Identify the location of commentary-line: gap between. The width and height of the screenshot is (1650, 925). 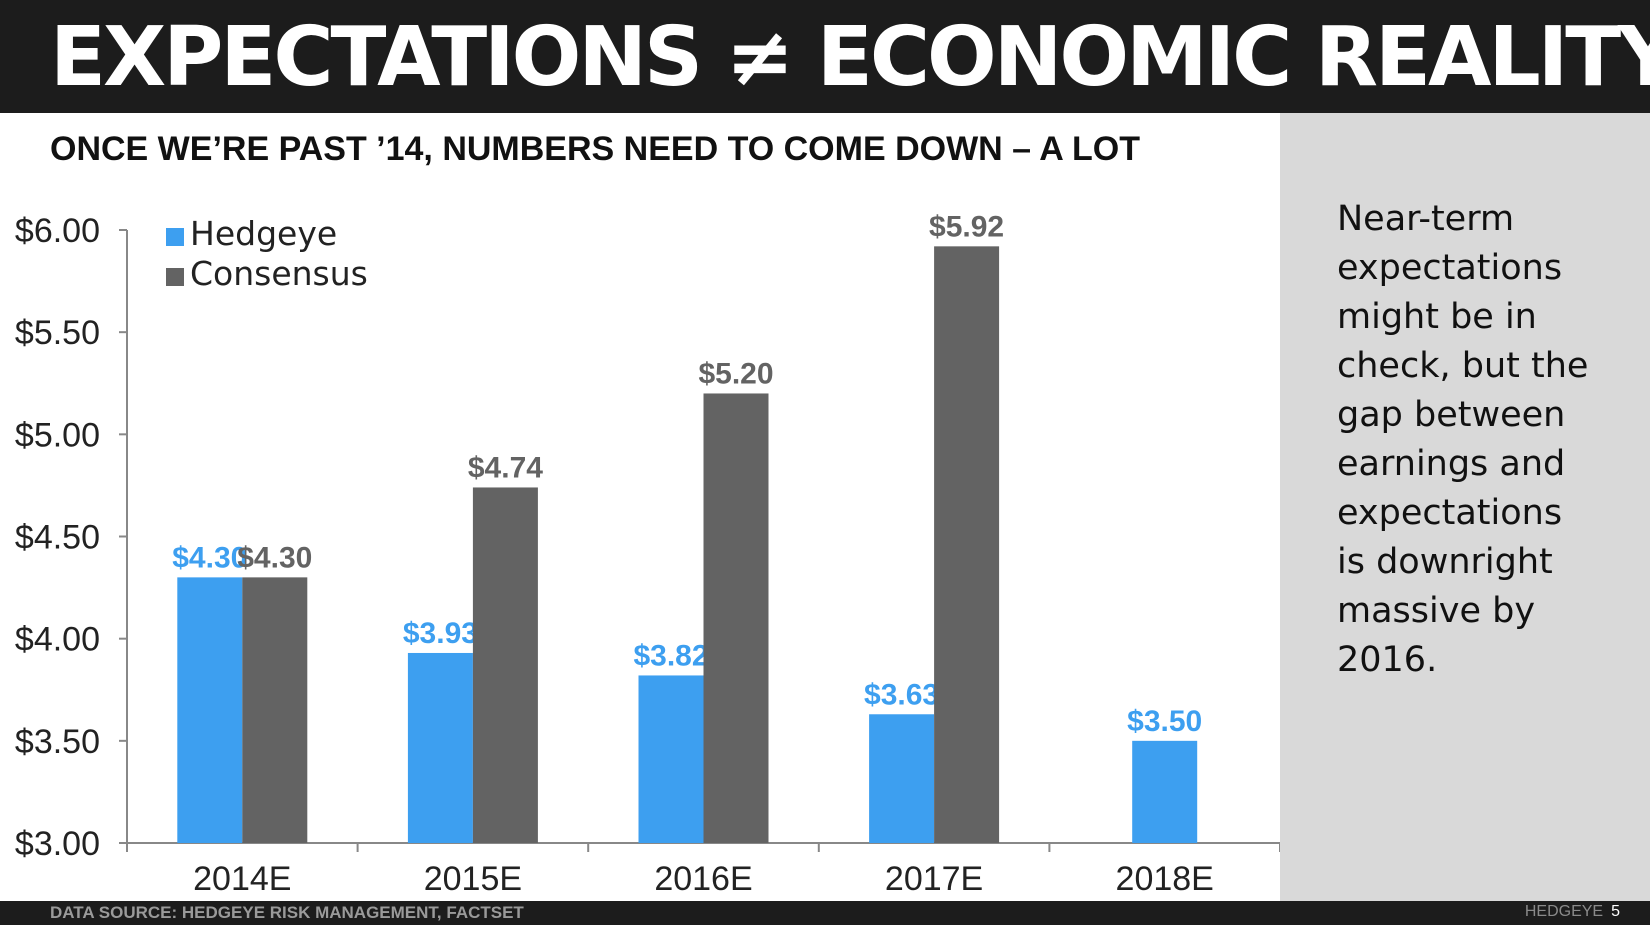
(1451, 415).